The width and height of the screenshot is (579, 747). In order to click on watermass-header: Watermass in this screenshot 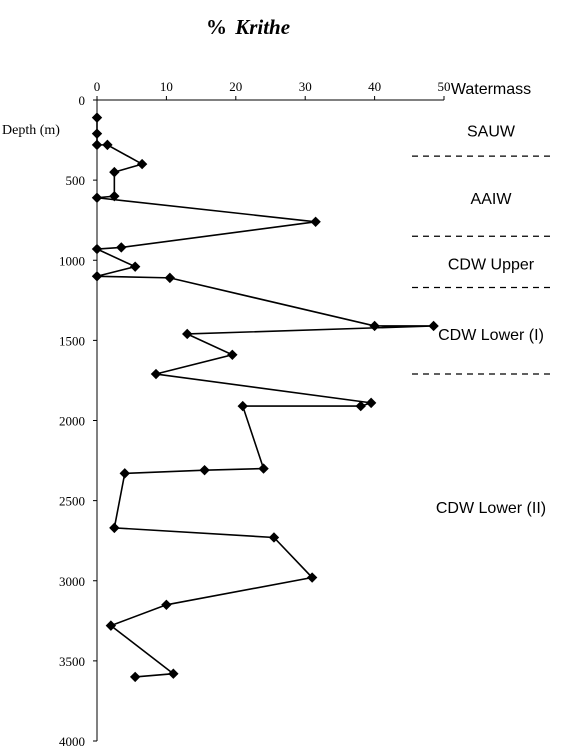, I will do `click(491, 89)`.